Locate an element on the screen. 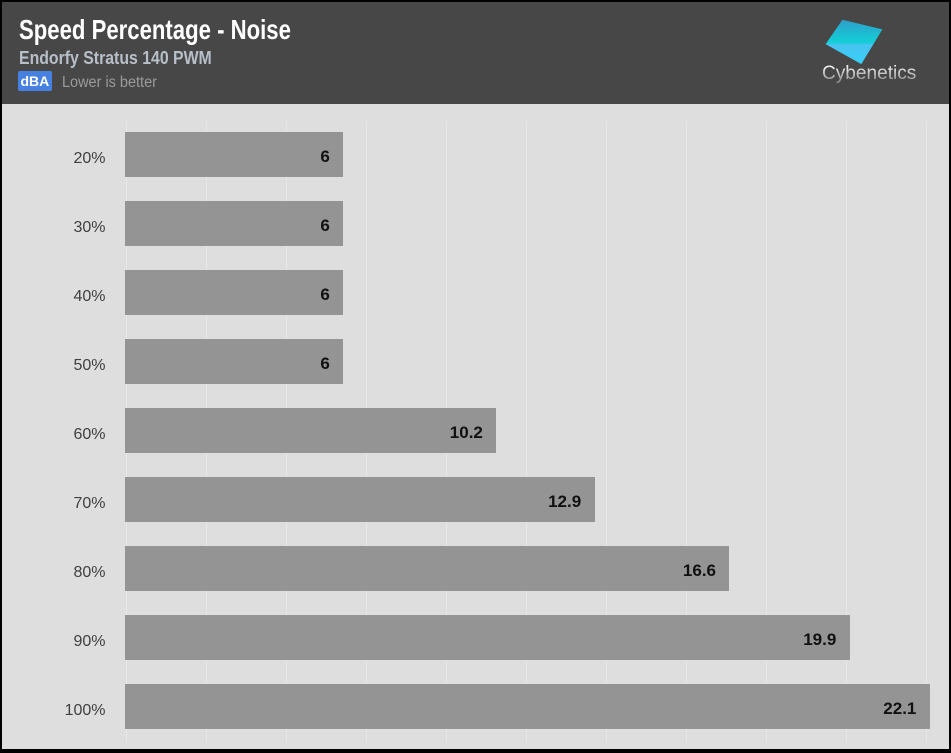 The height and width of the screenshot is (753, 951). svg-text: Cybenetics is located at coordinates (869, 73).